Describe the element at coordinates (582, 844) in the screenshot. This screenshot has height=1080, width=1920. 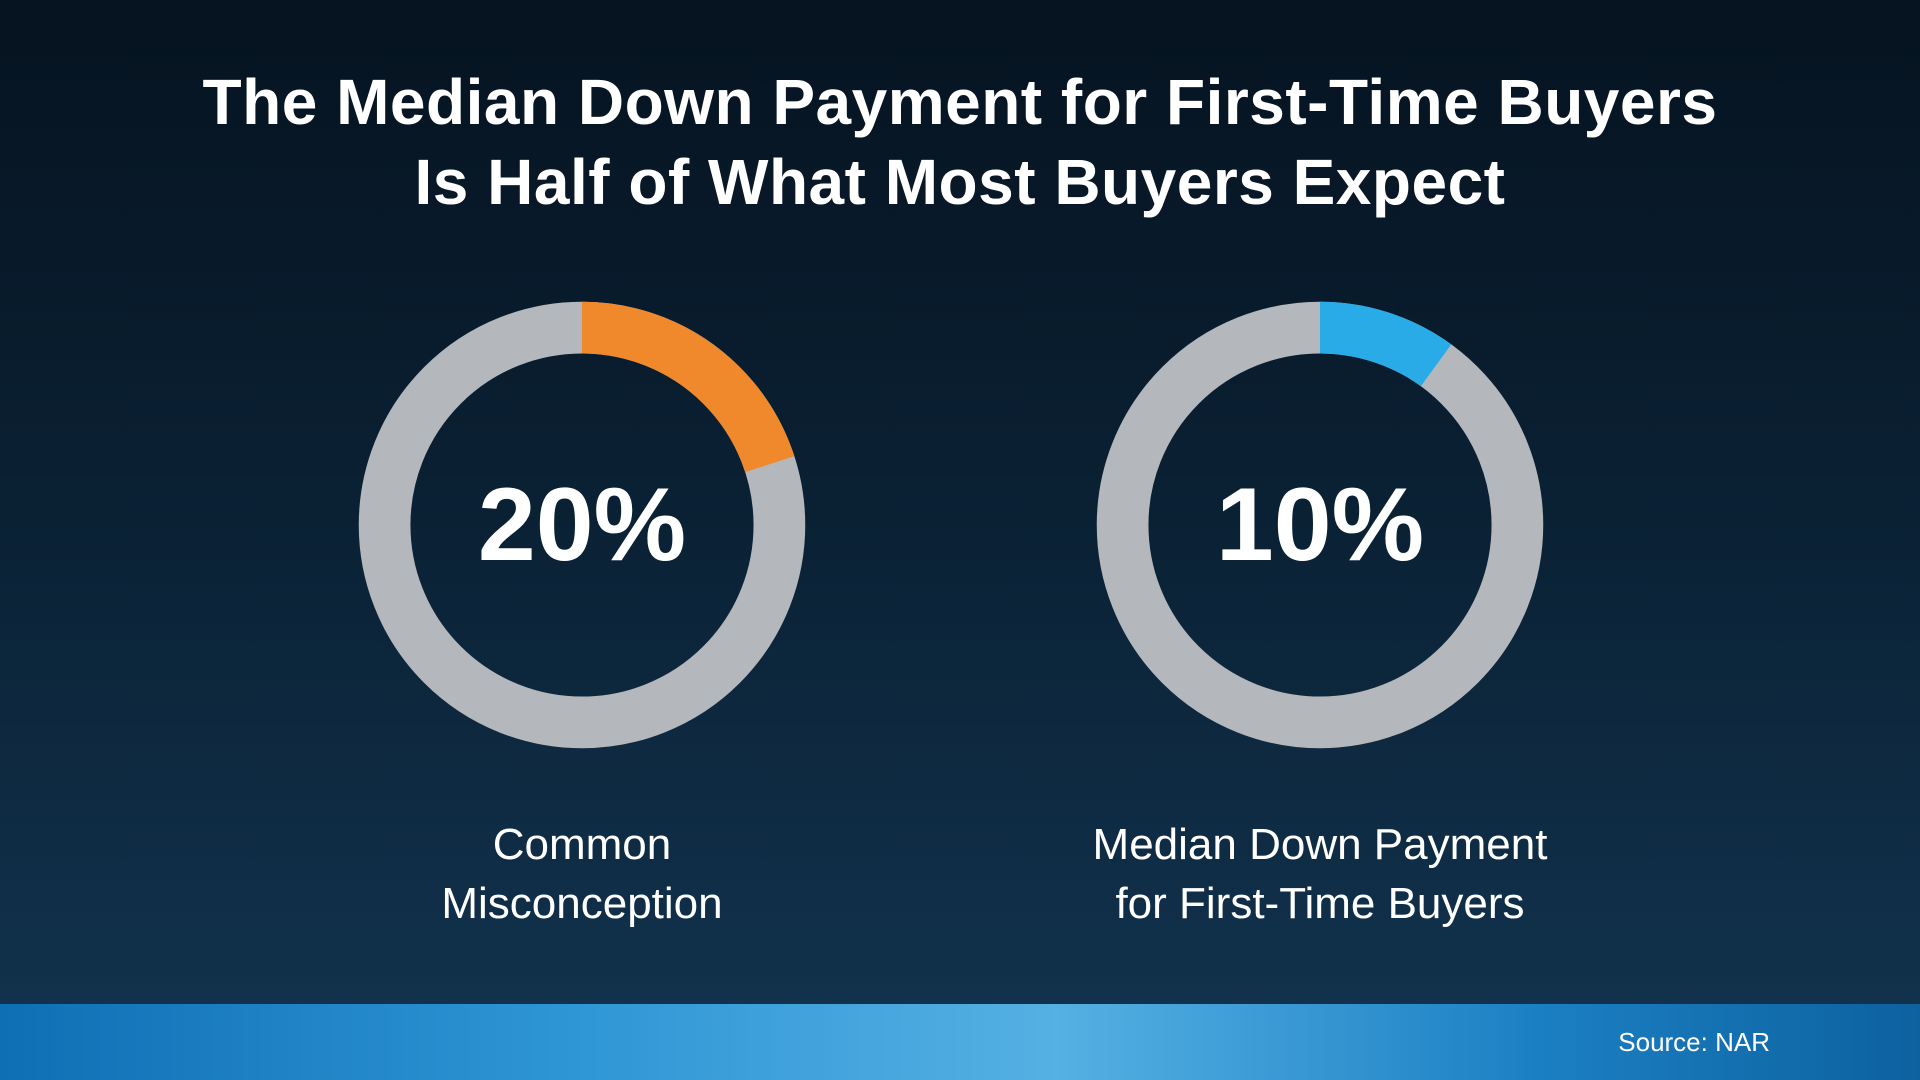
I see `caption-line-1: Common` at that location.